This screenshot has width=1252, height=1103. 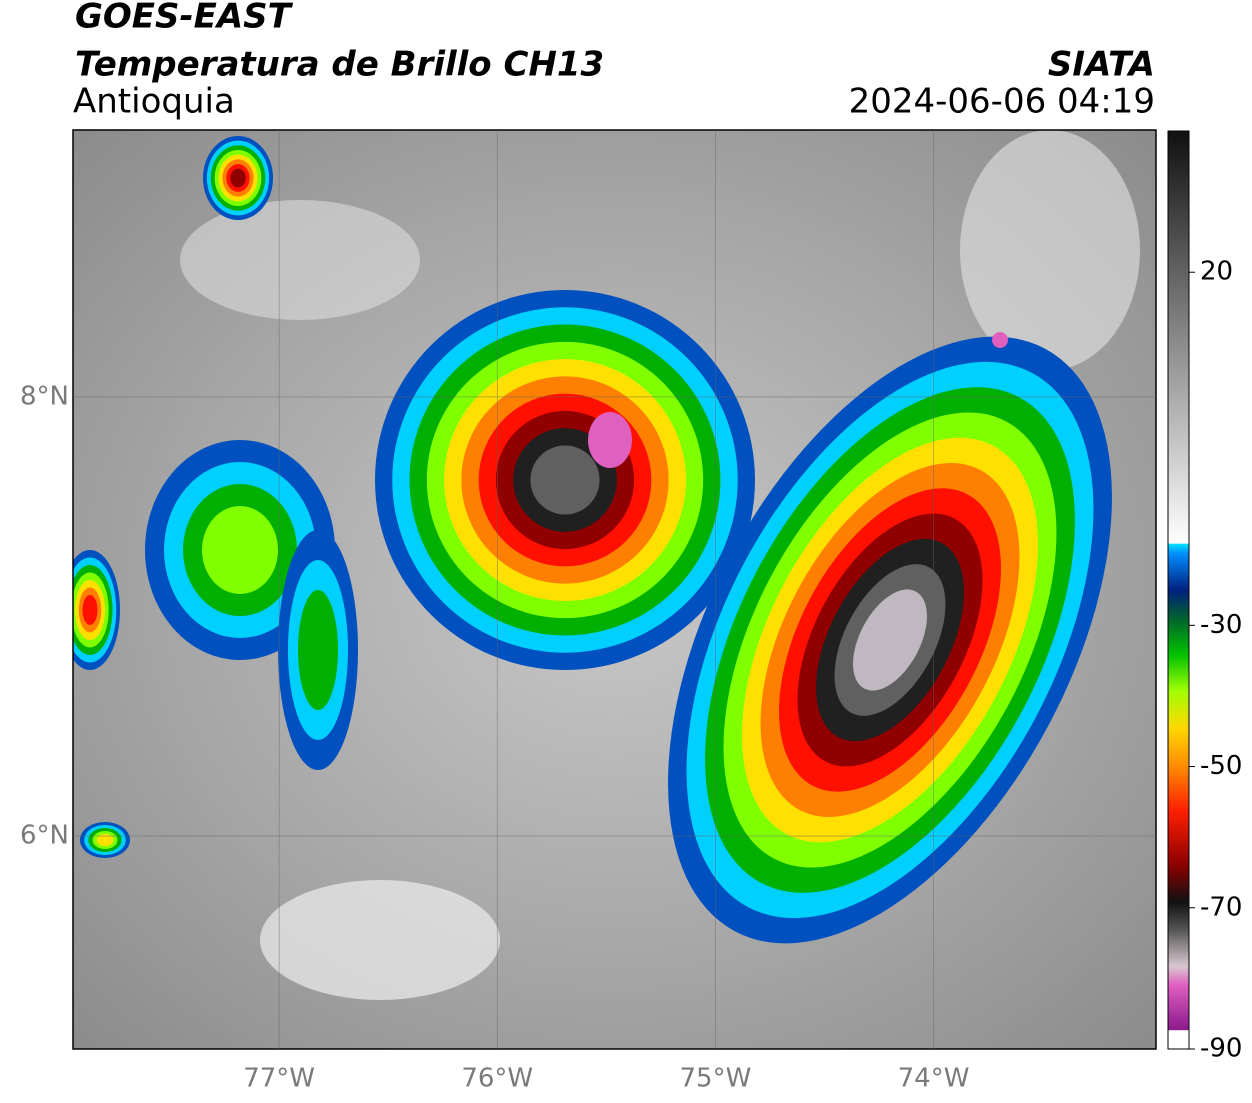 I want to click on title: GOES-EAST, so click(x=184, y=18).